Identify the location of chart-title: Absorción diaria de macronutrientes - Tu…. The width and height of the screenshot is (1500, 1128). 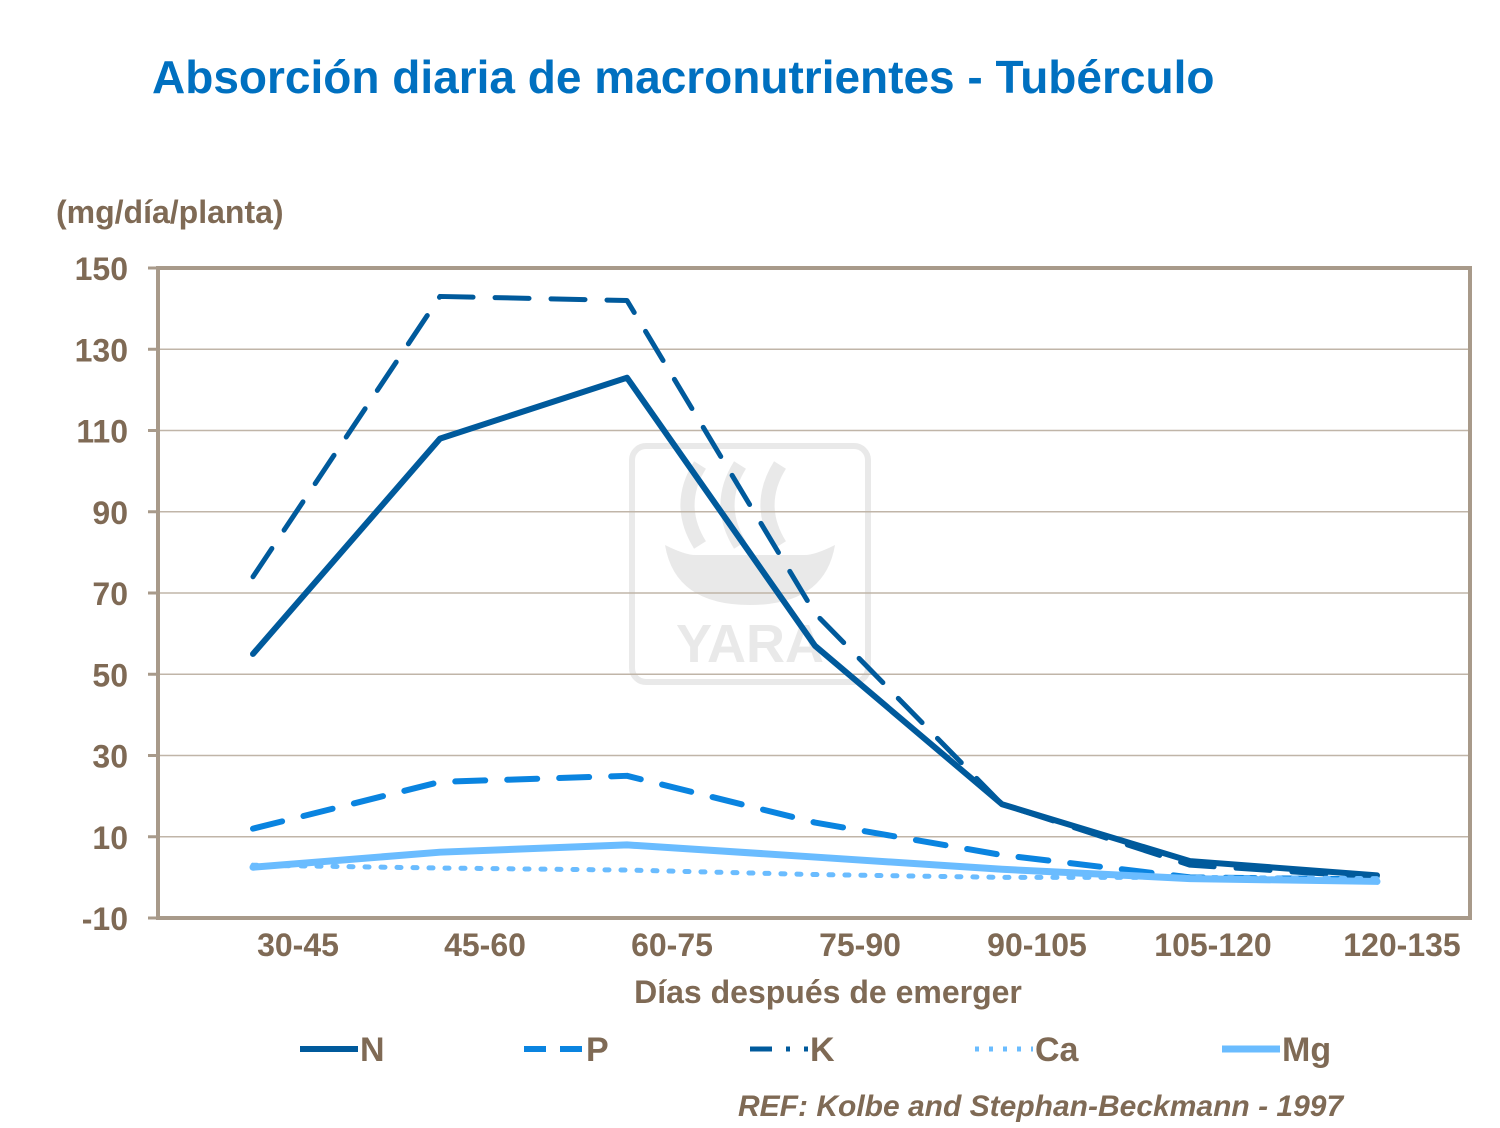
(683, 77).